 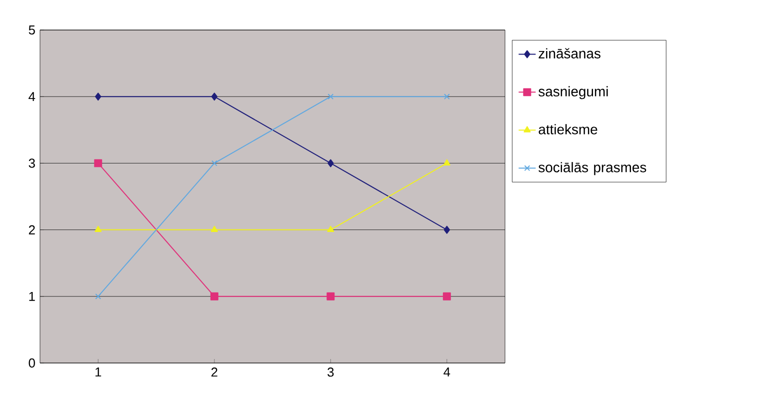 What do you see at coordinates (31, 229) in the screenshot?
I see `y-tick-label: 2` at bounding box center [31, 229].